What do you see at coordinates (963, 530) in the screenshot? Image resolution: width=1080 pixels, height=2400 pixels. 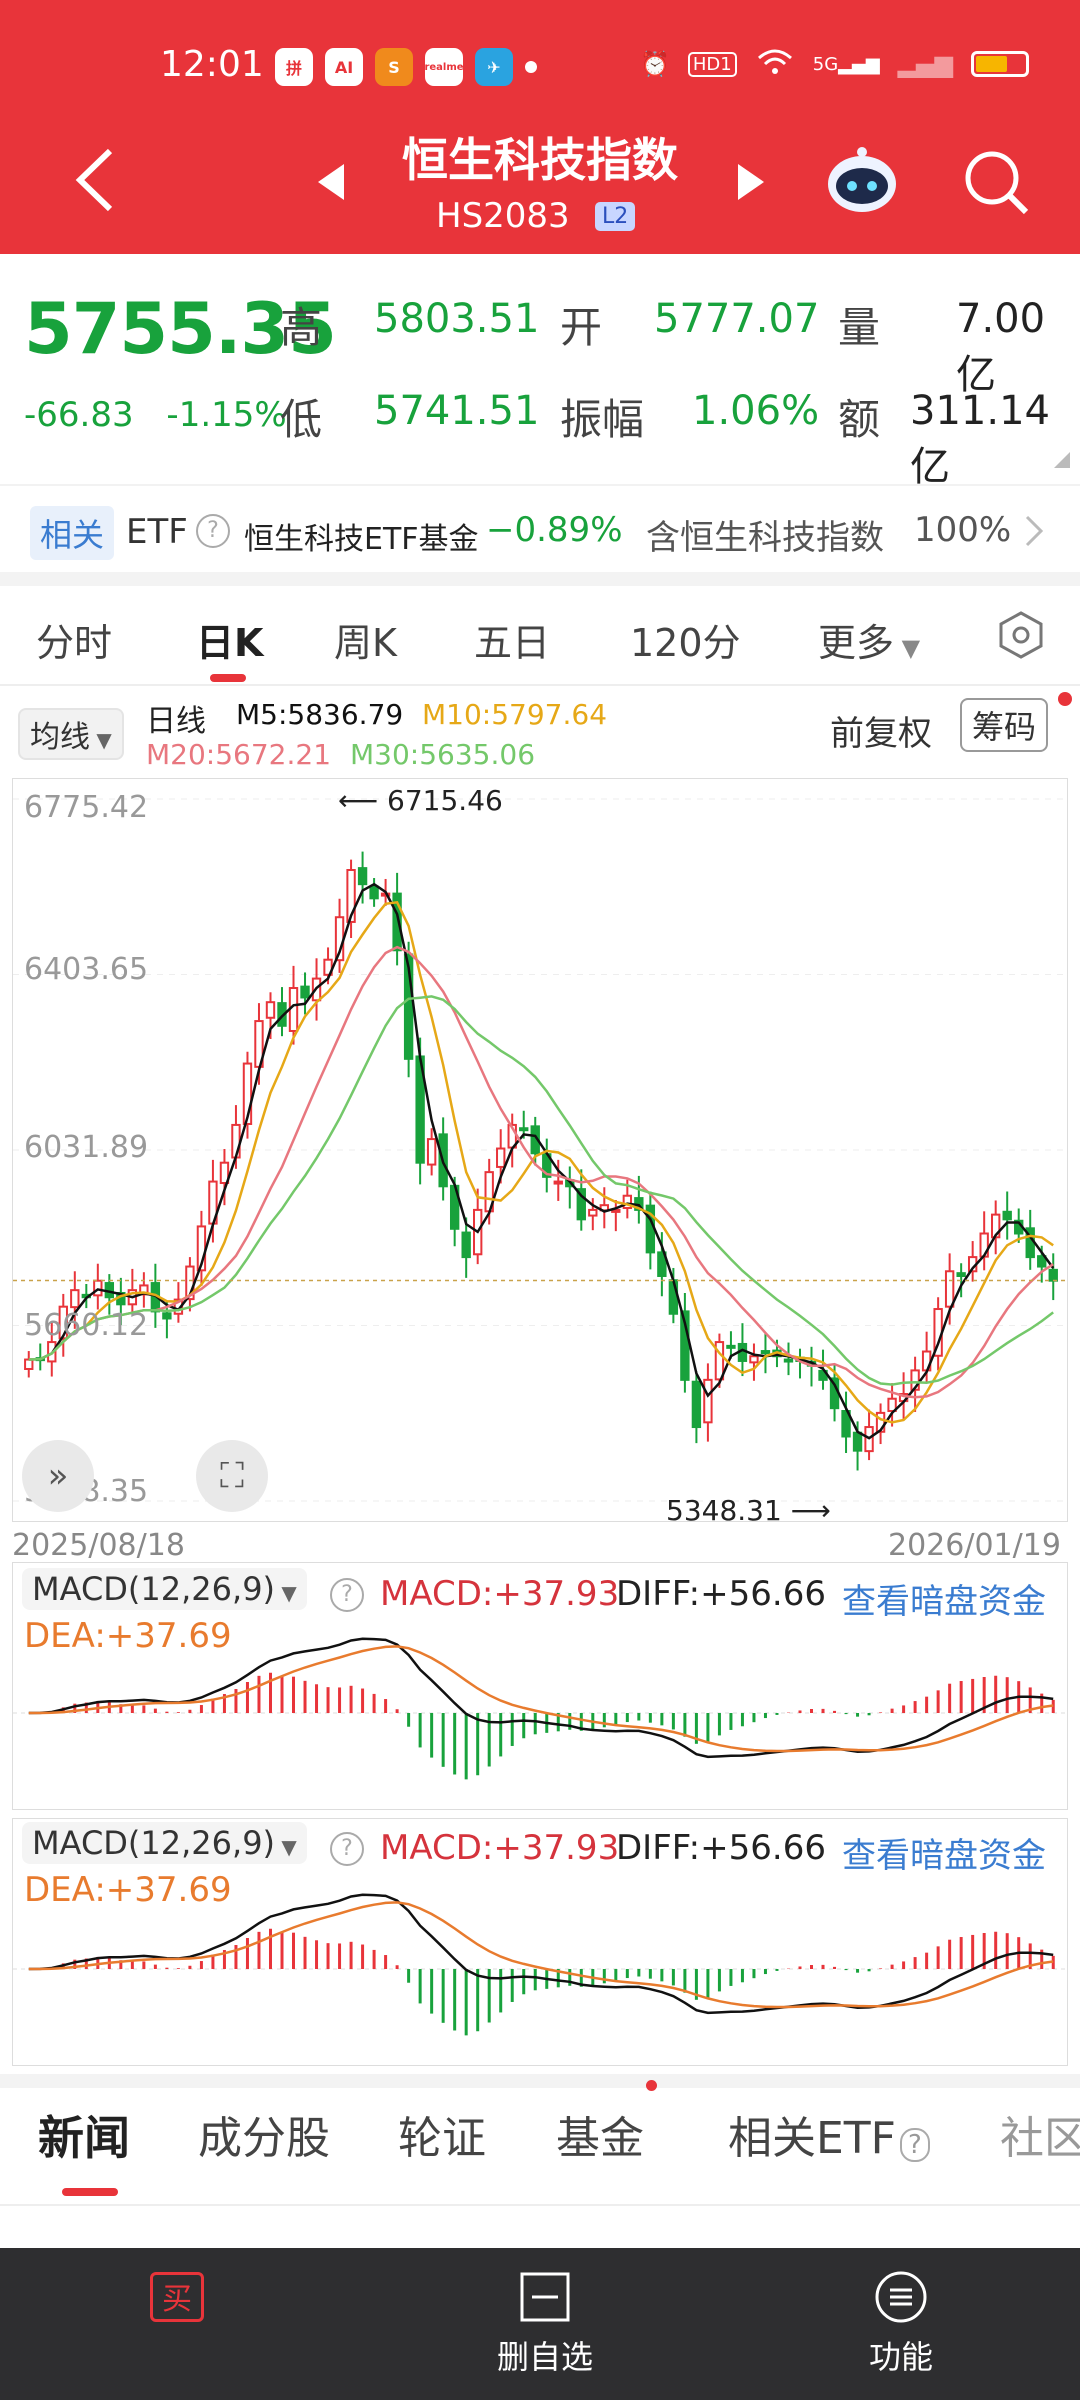 I see `weight-value: 100%` at bounding box center [963, 530].